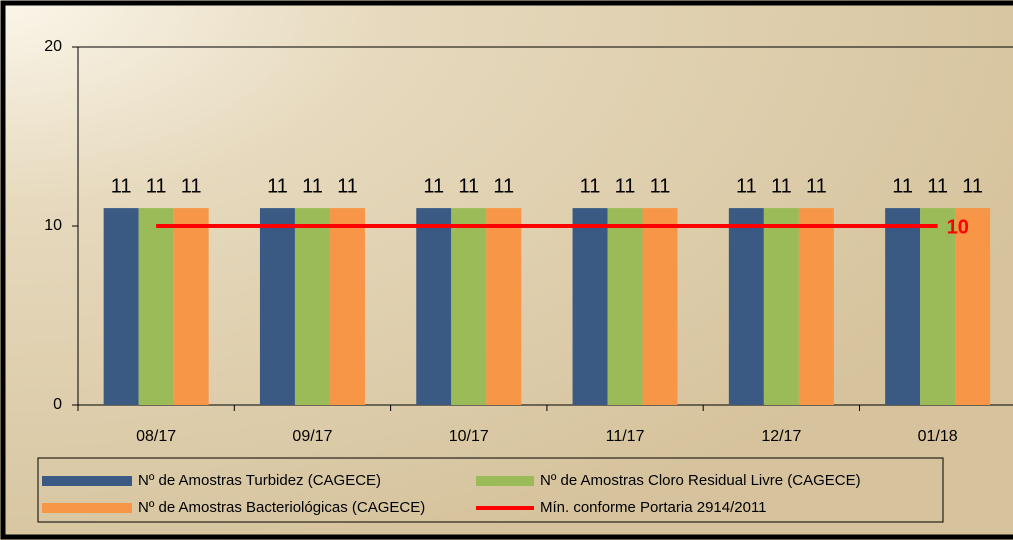 The width and height of the screenshot is (1013, 540). What do you see at coordinates (156, 436) in the screenshot?
I see `x-tick-label: 08/17` at bounding box center [156, 436].